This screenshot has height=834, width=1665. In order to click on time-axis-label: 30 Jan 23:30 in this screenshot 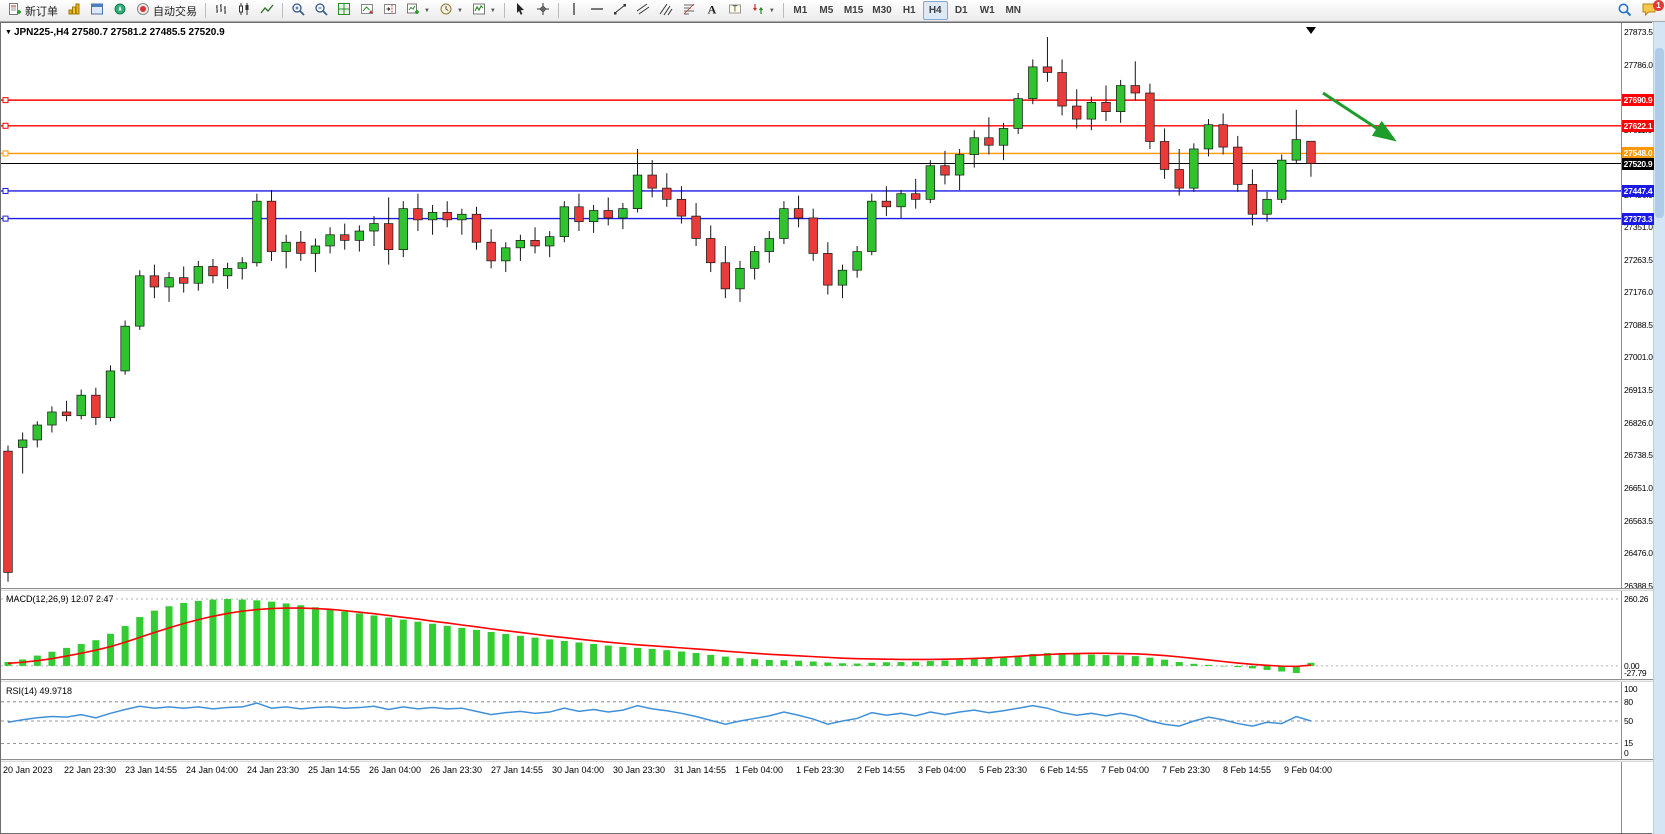, I will do `click(639, 770)`.